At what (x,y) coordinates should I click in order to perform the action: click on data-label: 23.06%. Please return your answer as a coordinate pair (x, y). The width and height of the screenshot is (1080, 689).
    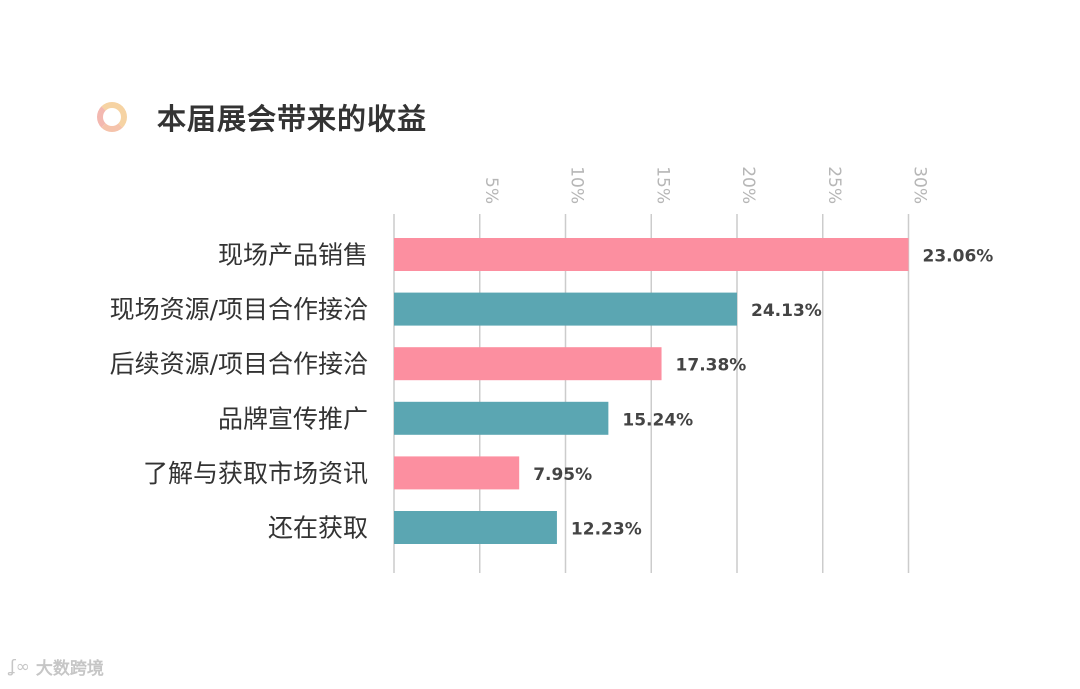
    Looking at the image, I should click on (958, 257).